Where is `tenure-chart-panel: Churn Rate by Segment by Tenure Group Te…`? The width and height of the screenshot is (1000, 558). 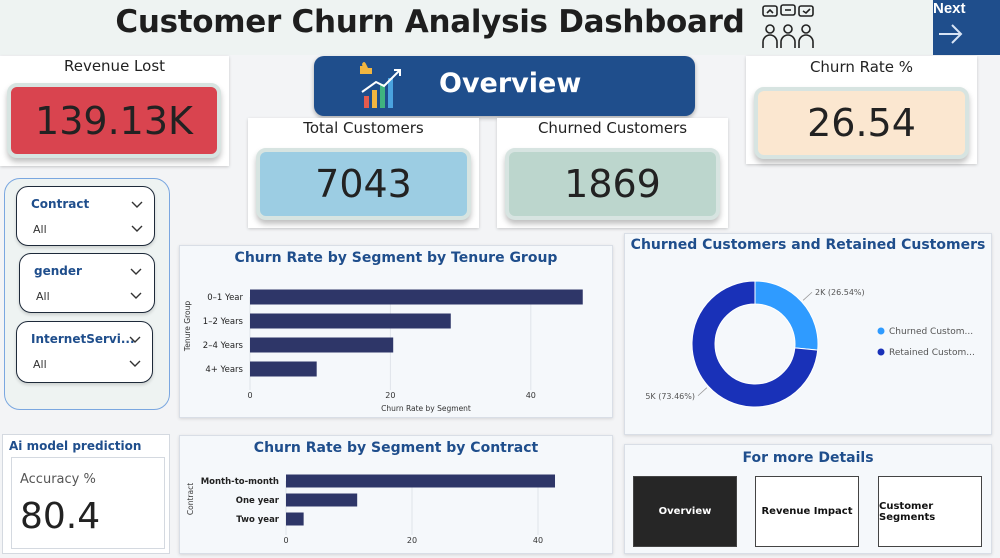
tenure-chart-panel: Churn Rate by Segment by Tenure Group Te… is located at coordinates (396, 331).